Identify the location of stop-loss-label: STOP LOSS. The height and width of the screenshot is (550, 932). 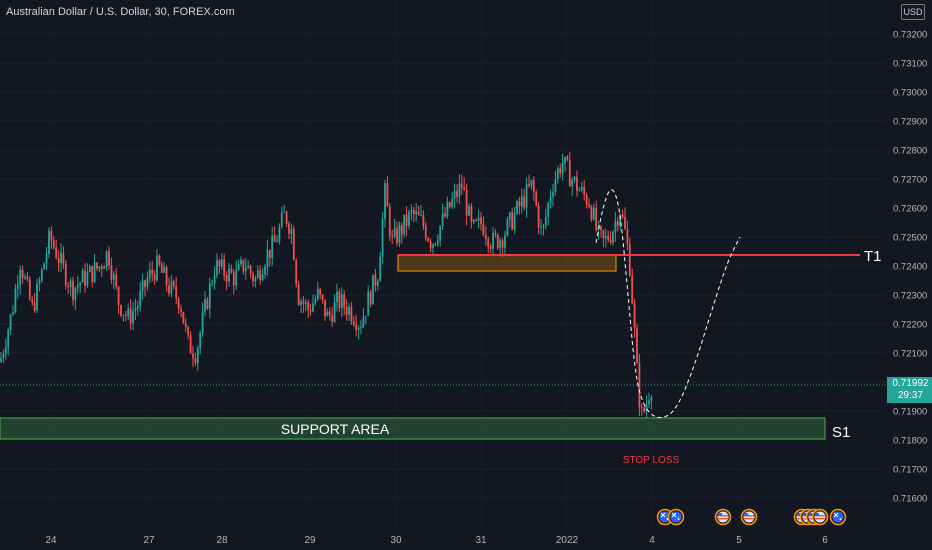
(651, 460).